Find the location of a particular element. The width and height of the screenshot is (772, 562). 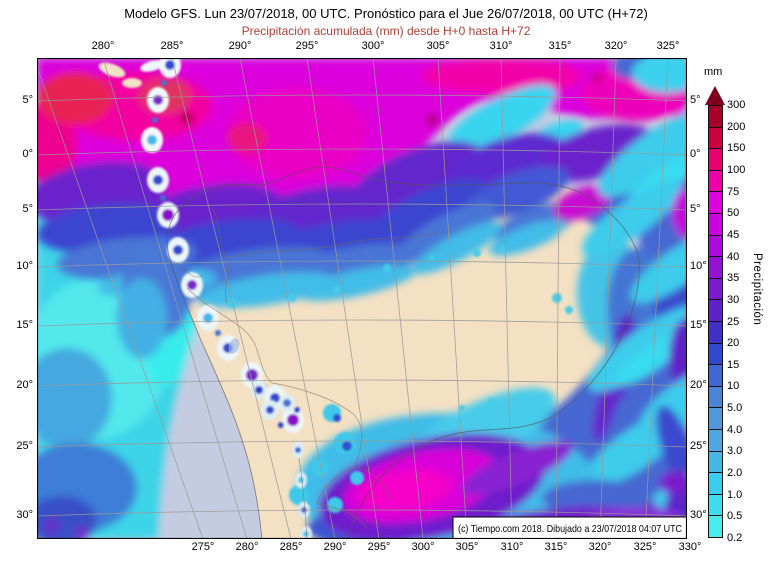

axis-label-right: 0° is located at coordinates (695, 154).